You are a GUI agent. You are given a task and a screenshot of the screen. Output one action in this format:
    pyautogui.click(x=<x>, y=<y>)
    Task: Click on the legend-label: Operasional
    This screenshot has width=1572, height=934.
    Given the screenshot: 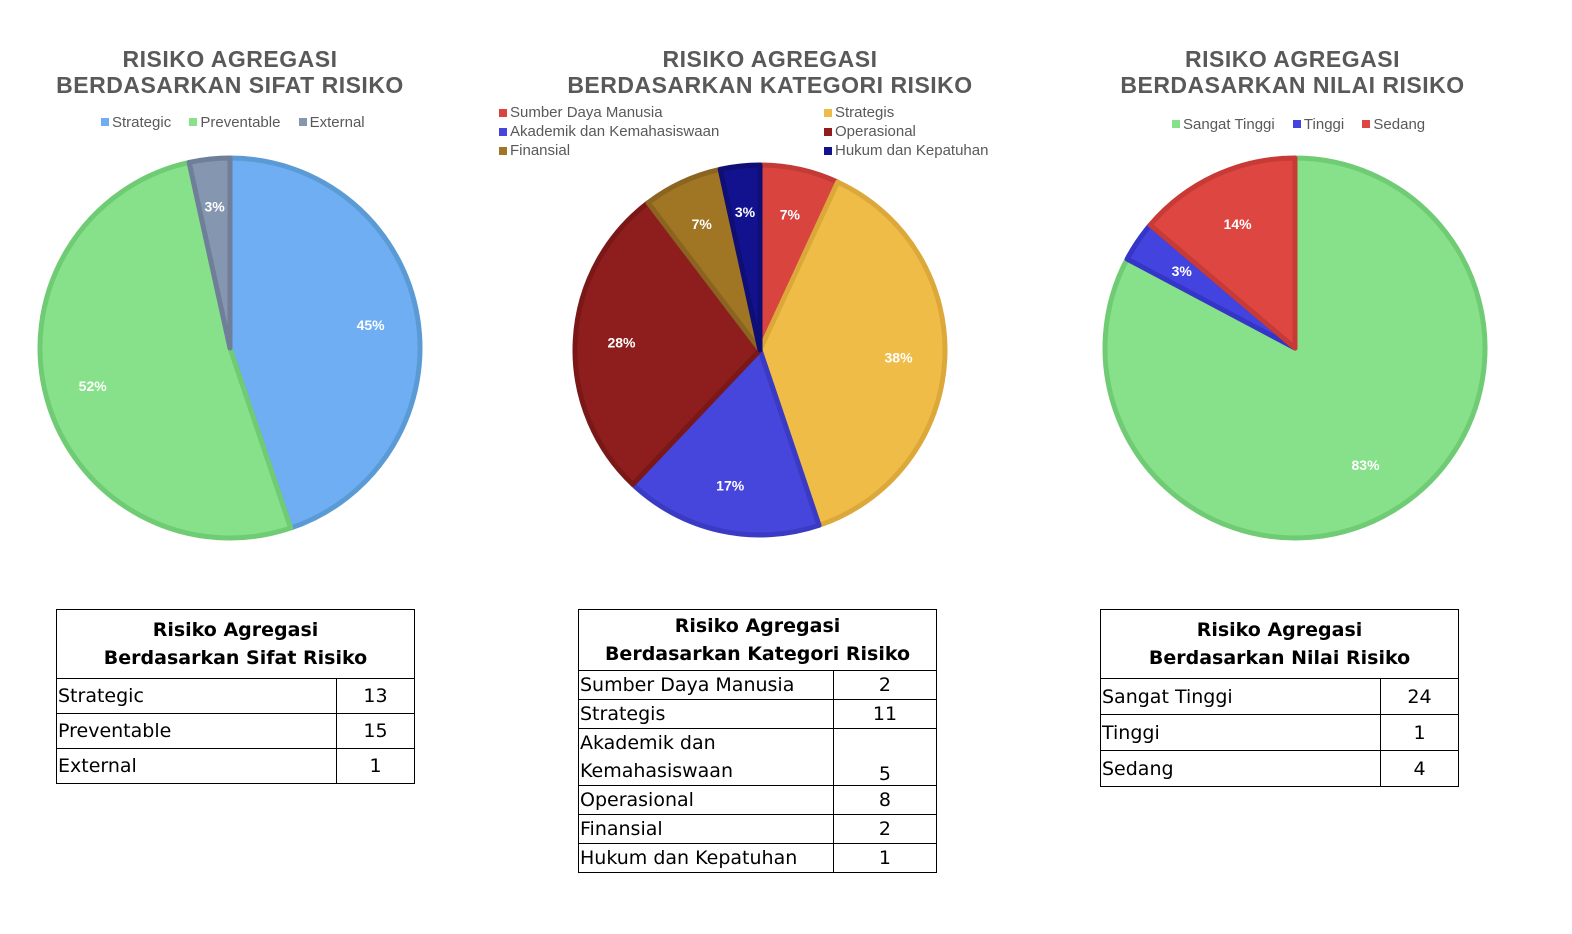 What is the action you would take?
    pyautogui.click(x=875, y=131)
    